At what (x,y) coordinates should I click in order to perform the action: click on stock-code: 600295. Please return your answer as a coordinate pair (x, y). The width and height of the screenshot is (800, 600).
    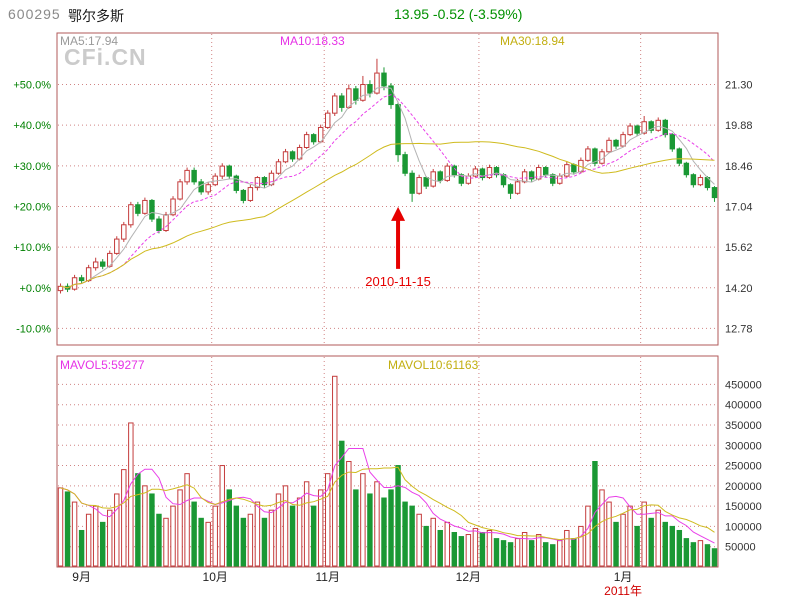
    Looking at the image, I should click on (34, 14).